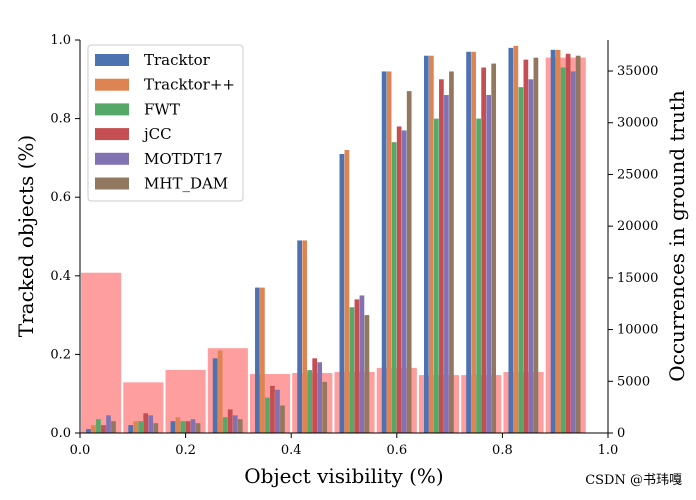 This screenshot has height=500, width=696. What do you see at coordinates (502, 450) in the screenshot?
I see `x-tick-label: 0.8` at bounding box center [502, 450].